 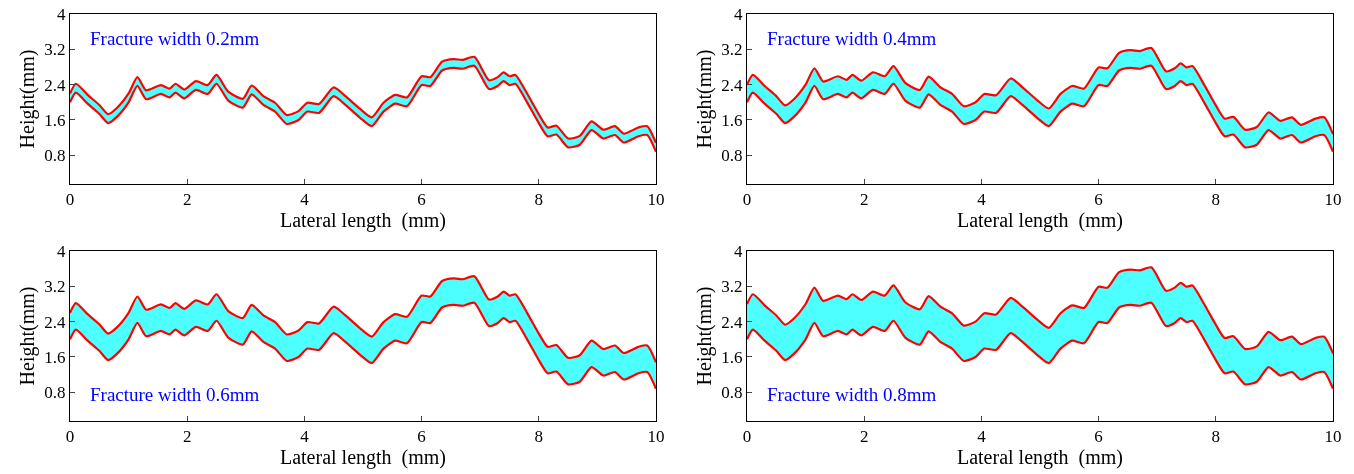 I want to click on annotation: Fracture width 0.6mm, so click(x=175, y=394).